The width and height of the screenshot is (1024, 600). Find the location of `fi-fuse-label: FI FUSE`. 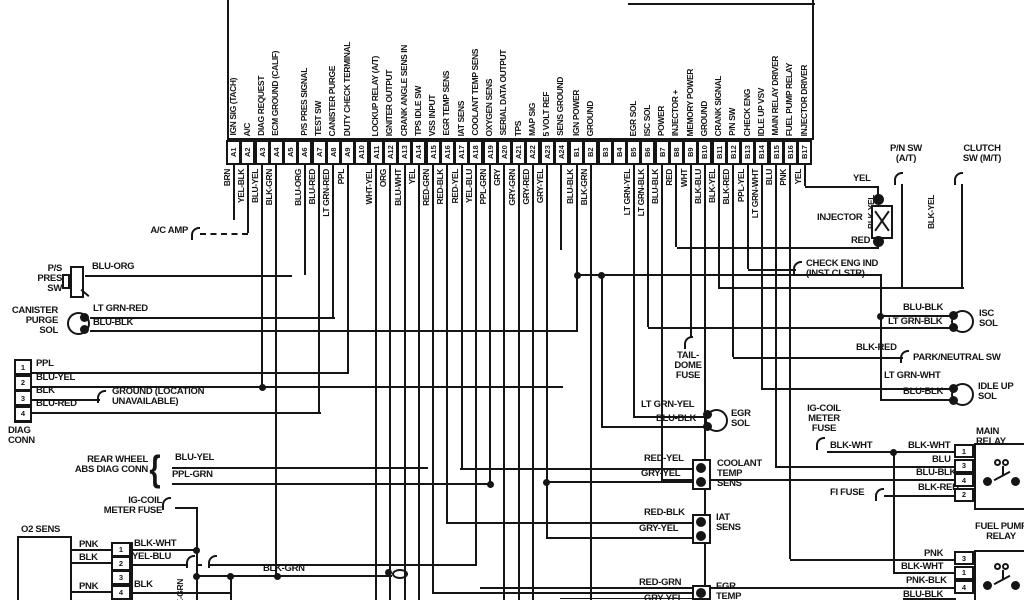

fi-fuse-label: FI FUSE is located at coordinates (847, 492).